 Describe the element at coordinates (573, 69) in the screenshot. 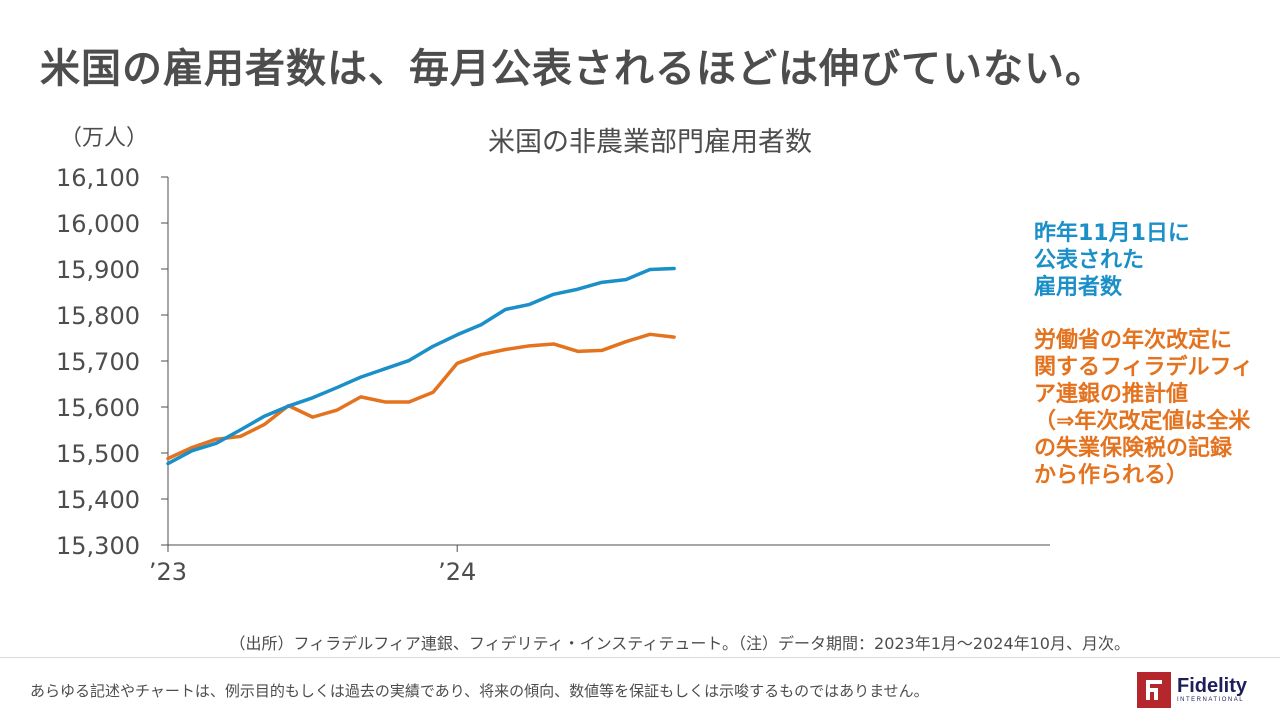

I see `slide-title: 米国の雇用者数は、毎月公表されるほどは伸びていない。` at that location.